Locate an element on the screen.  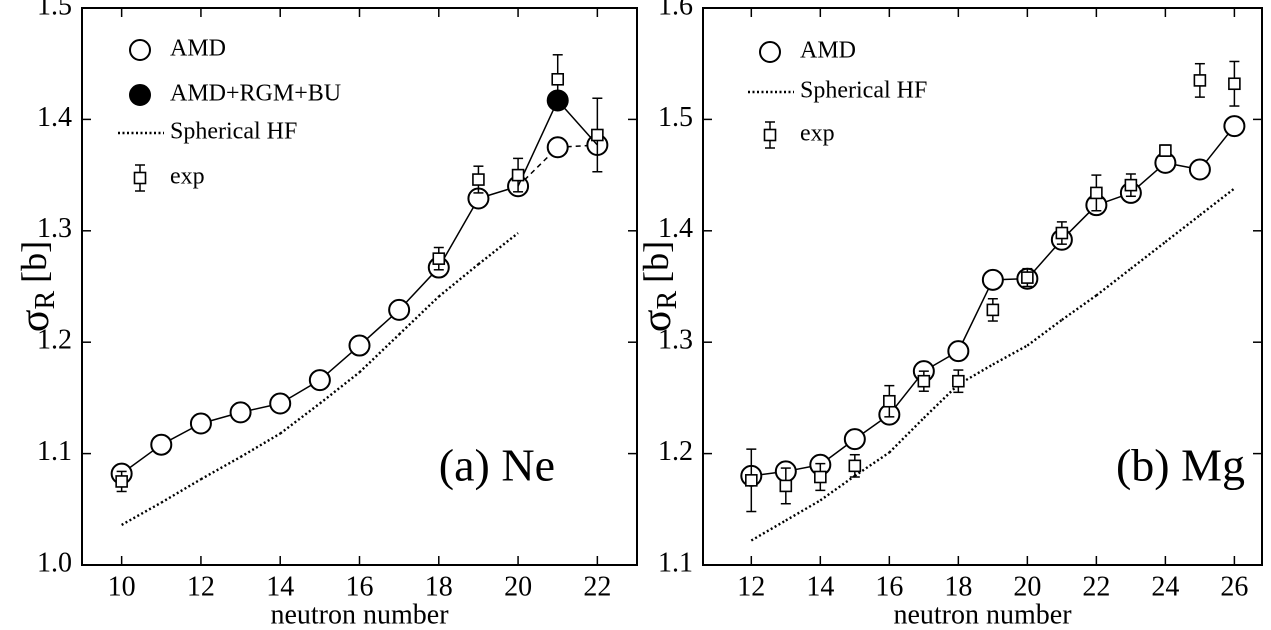
panel-label: (b) Mg is located at coordinates (1180, 465).